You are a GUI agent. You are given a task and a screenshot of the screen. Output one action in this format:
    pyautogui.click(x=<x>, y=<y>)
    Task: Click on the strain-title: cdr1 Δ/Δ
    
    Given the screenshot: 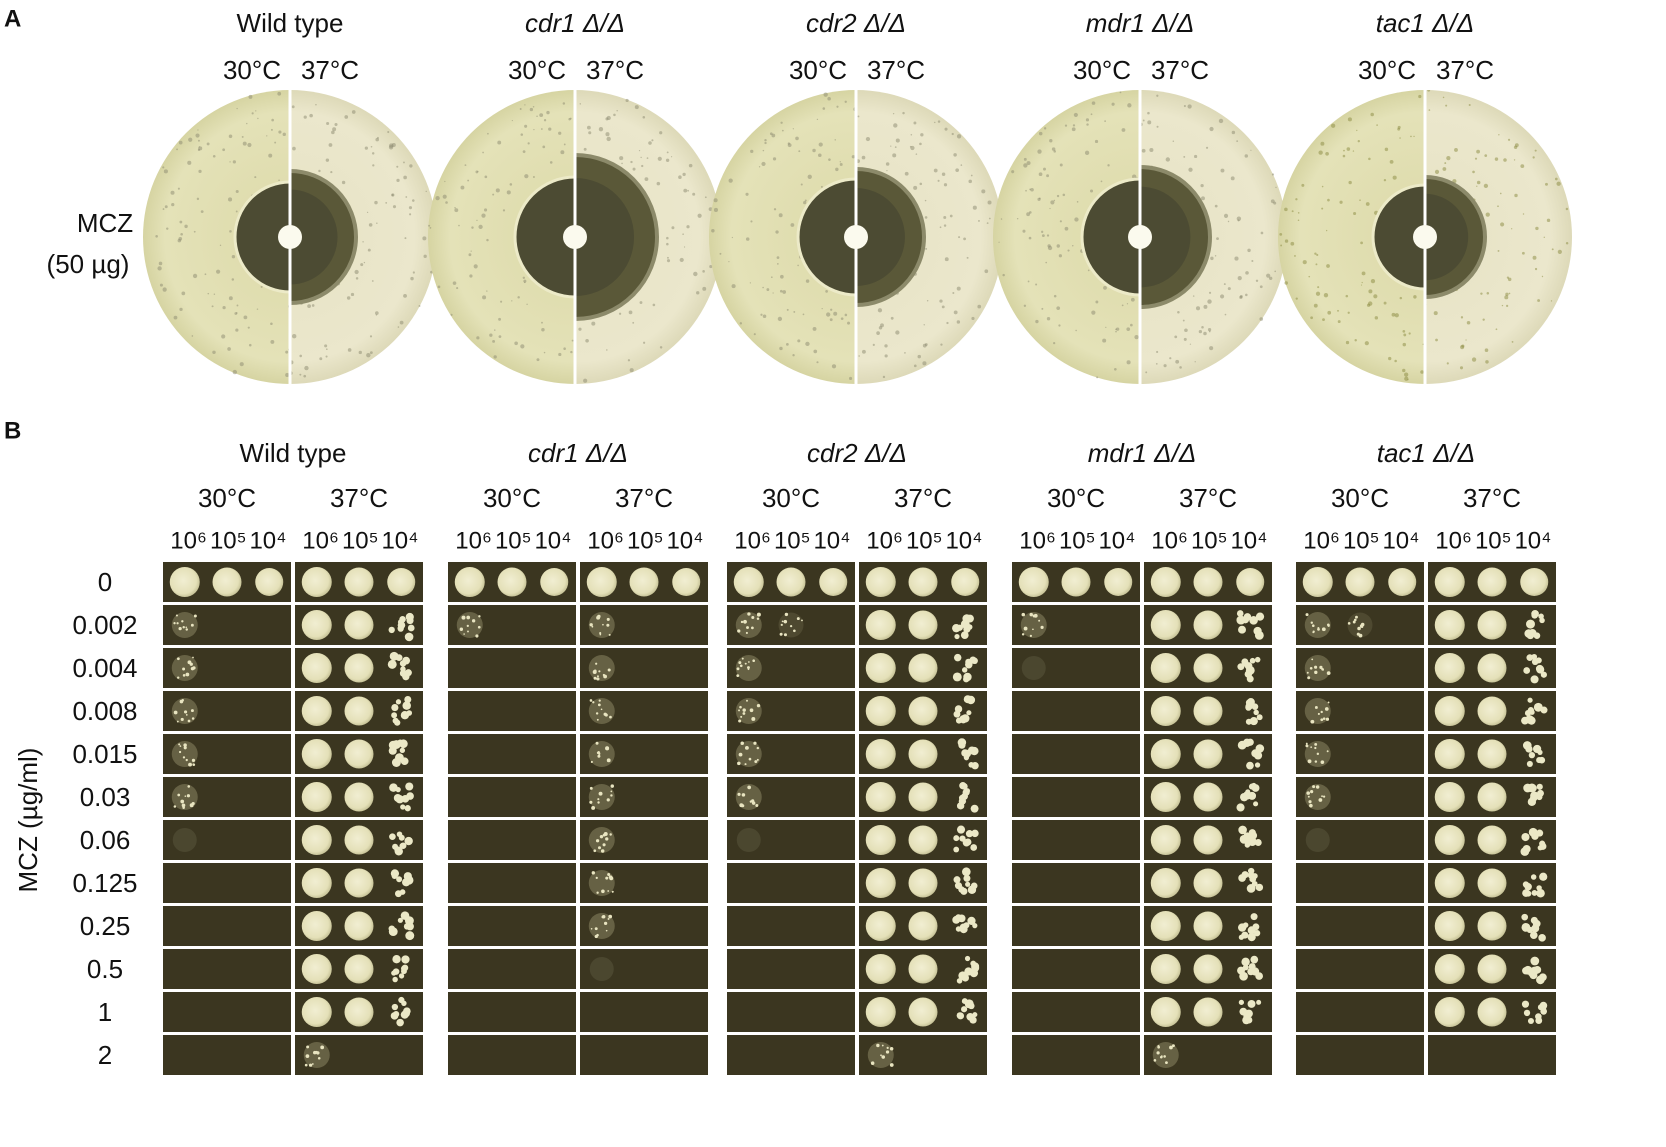 What is the action you would take?
    pyautogui.click(x=578, y=453)
    